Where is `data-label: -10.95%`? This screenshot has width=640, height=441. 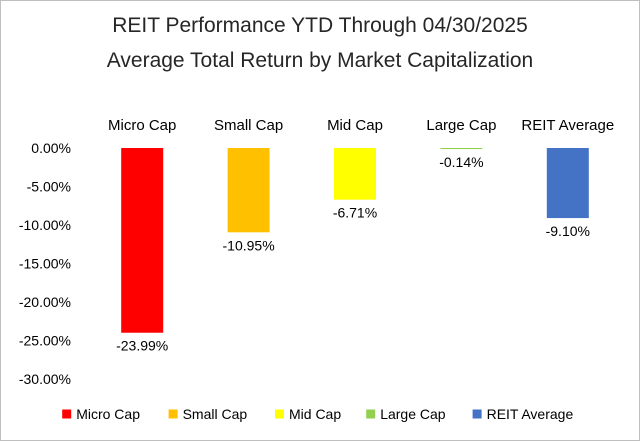 data-label: -10.95% is located at coordinates (249, 245).